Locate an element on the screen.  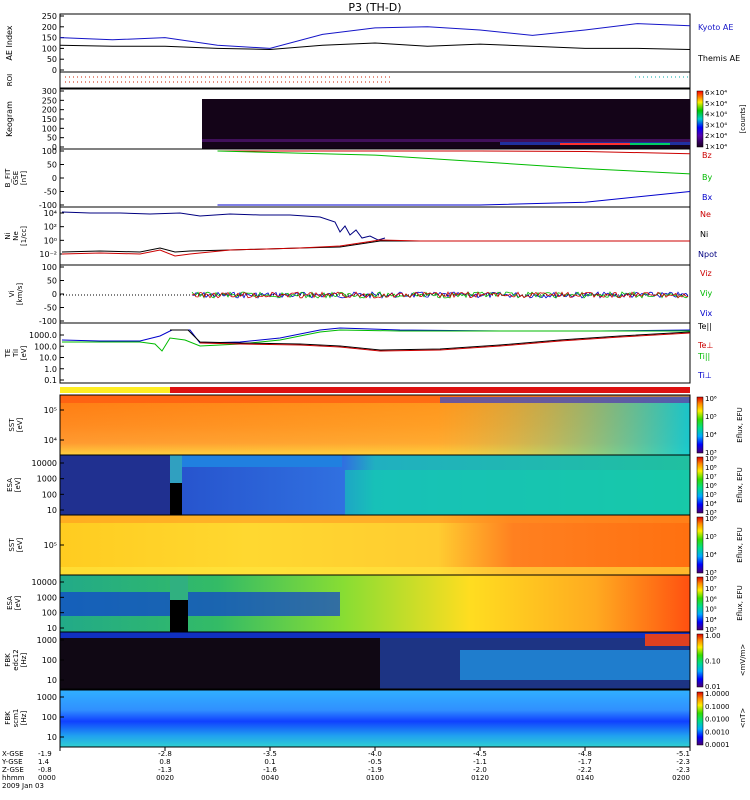
esa-e-ytick-tick-label: 1000 is located at coordinates (47, 479).